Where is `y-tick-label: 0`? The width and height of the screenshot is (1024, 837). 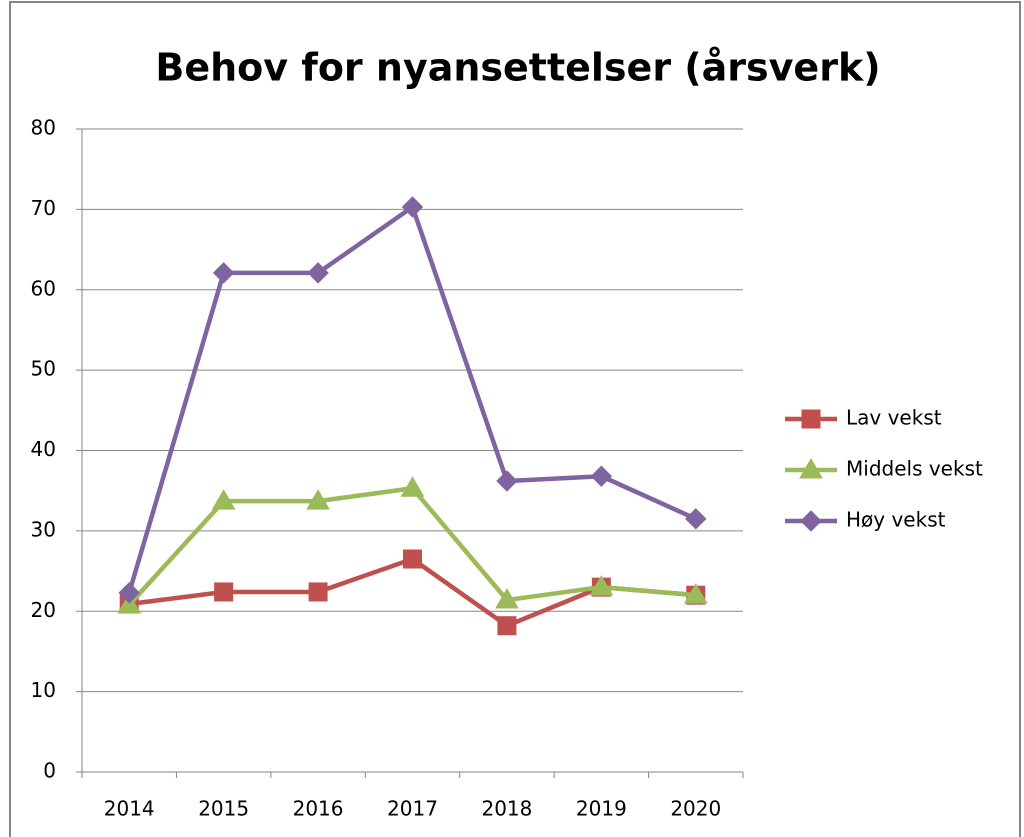
y-tick-label: 0 is located at coordinates (49, 771).